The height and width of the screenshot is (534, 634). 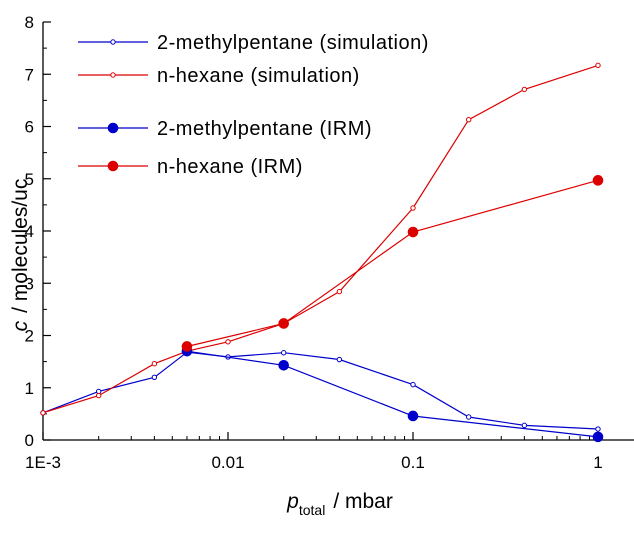 I want to click on y-tick-label: 3, so click(x=29, y=283).